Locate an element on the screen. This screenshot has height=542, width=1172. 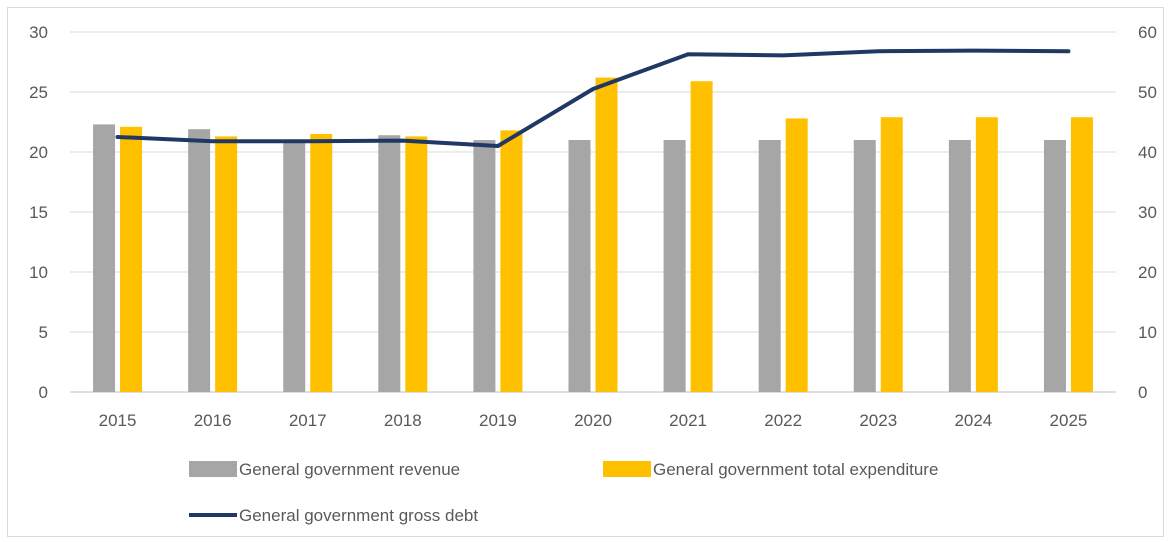
x-tick-label: 2025 is located at coordinates (1069, 420).